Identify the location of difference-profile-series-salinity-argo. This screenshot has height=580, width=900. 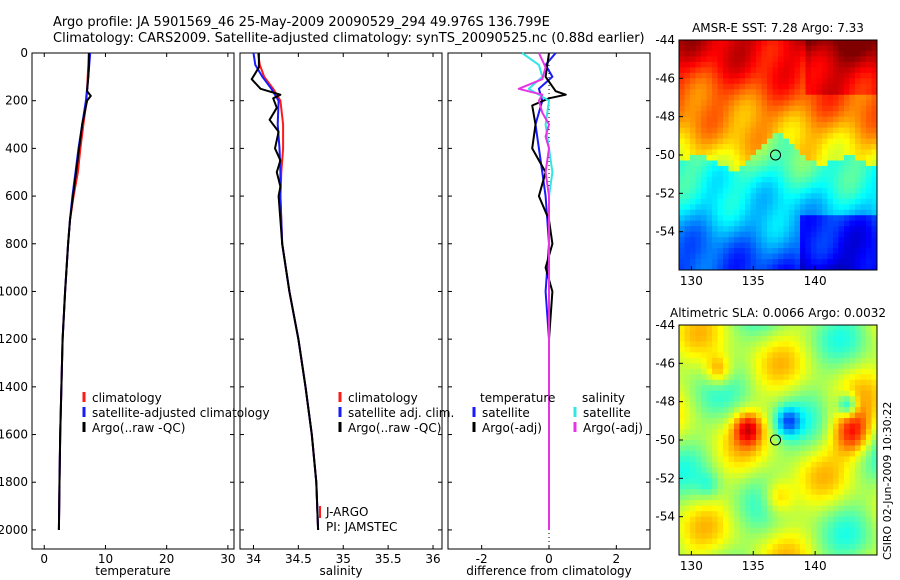
(533, 291).